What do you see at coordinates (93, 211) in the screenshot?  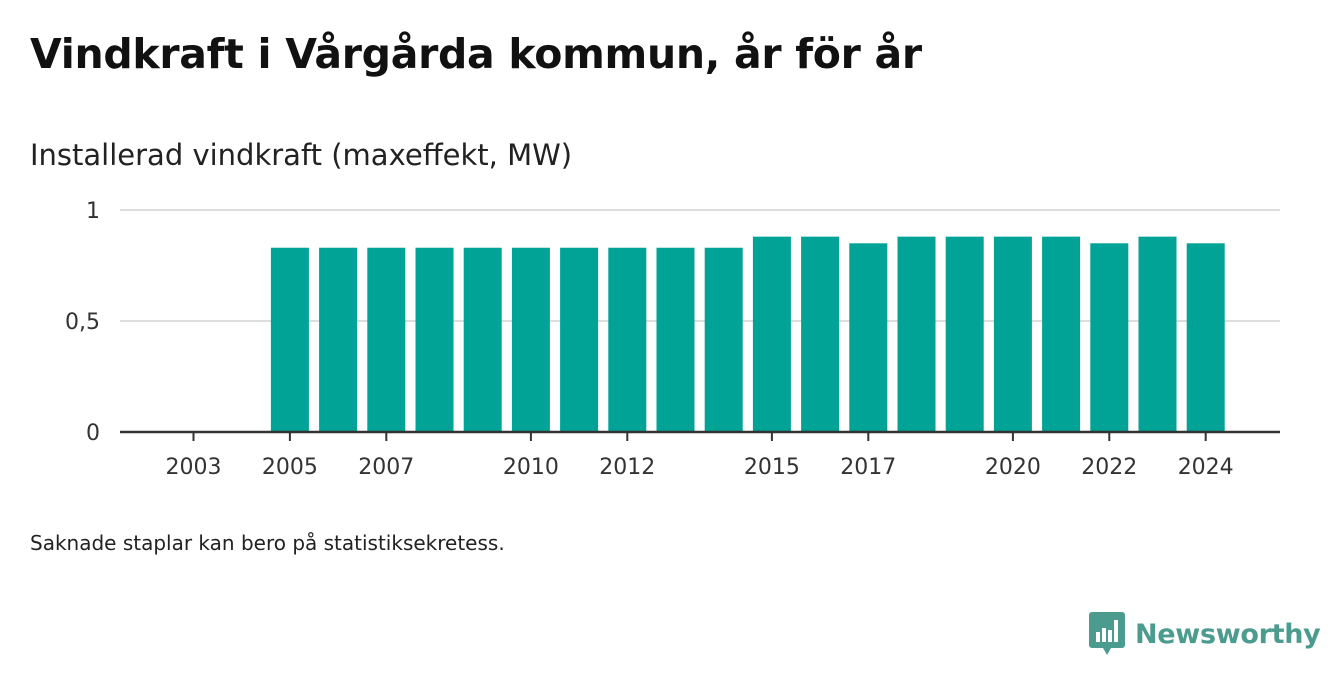 I see `y-tick-label: 1` at bounding box center [93, 211].